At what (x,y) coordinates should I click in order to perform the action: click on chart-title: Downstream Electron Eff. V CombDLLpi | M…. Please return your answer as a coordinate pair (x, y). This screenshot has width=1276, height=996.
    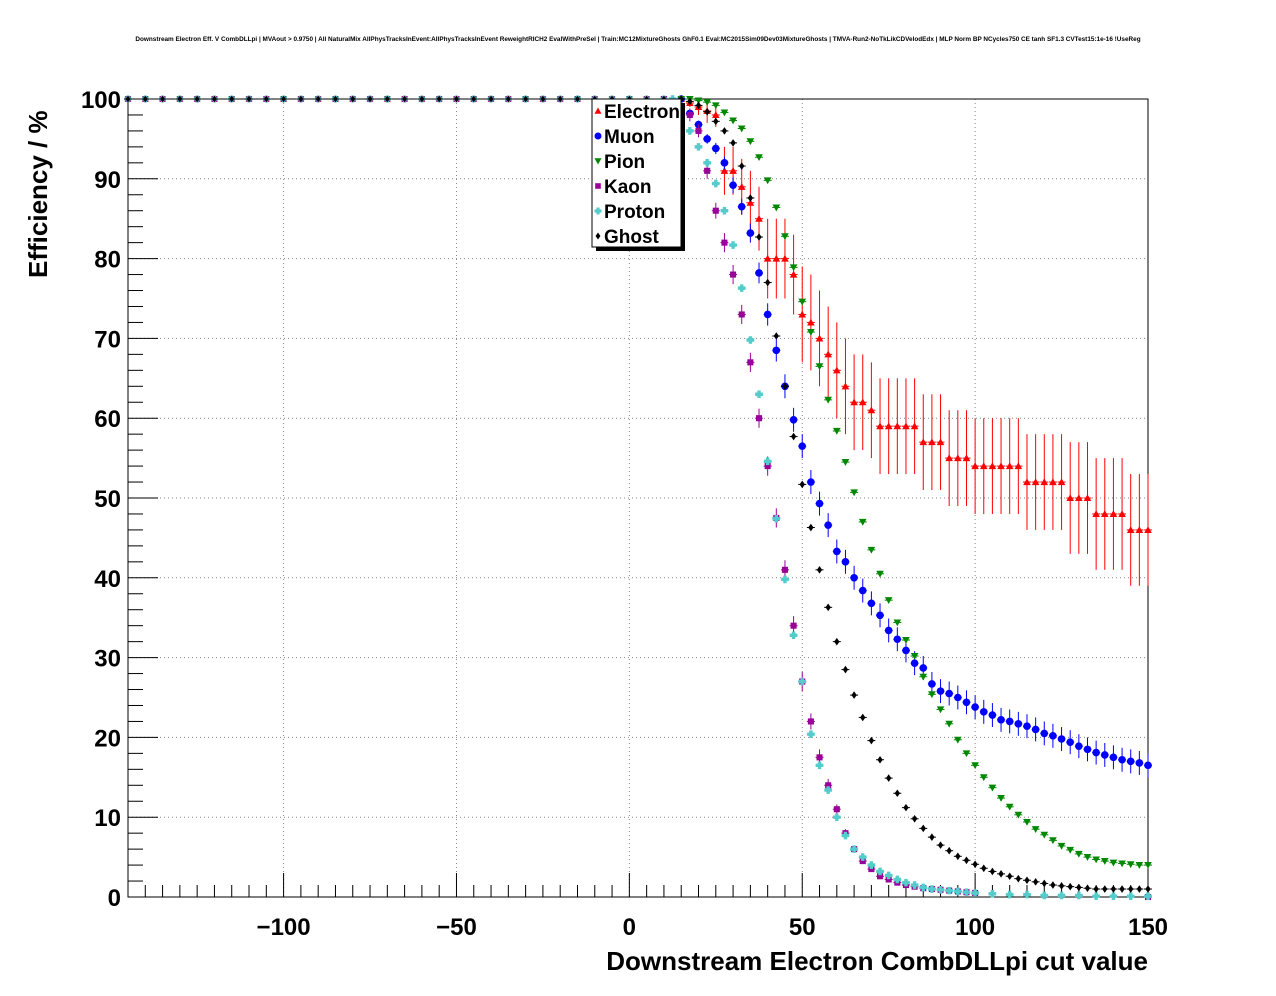
    Looking at the image, I should click on (638, 39).